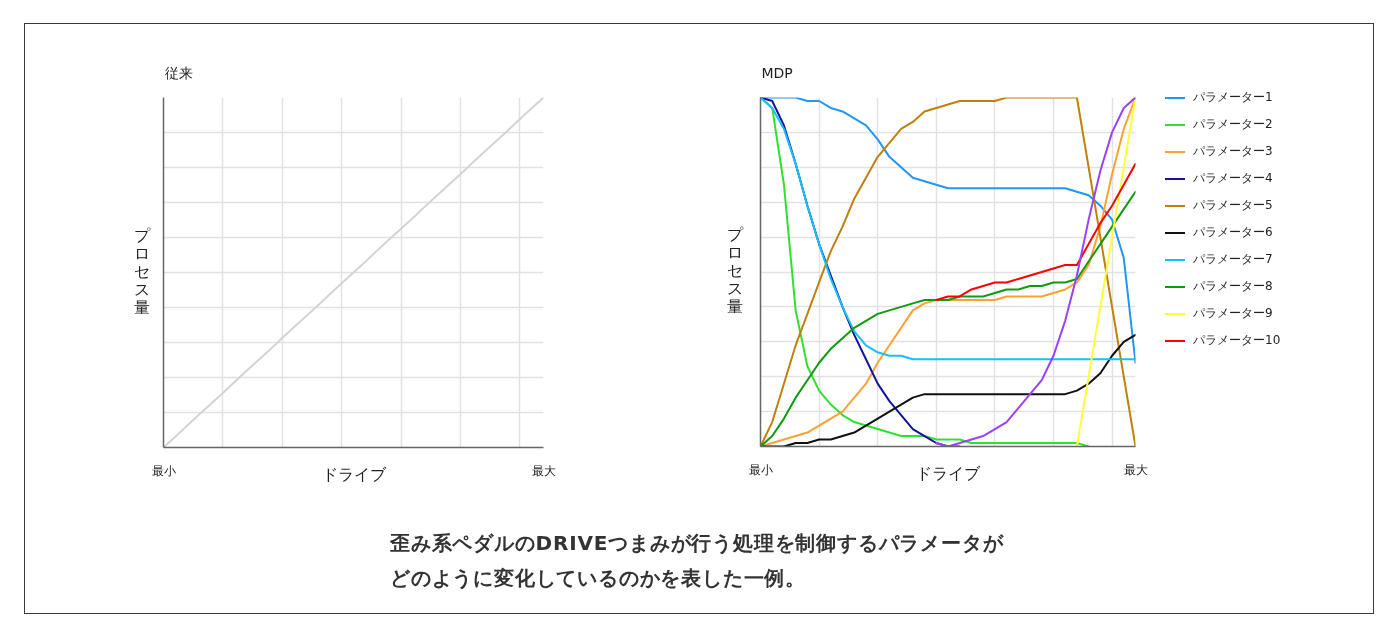  What do you see at coordinates (1233, 232) in the screenshot?
I see `legend-label: パラメーター6` at bounding box center [1233, 232].